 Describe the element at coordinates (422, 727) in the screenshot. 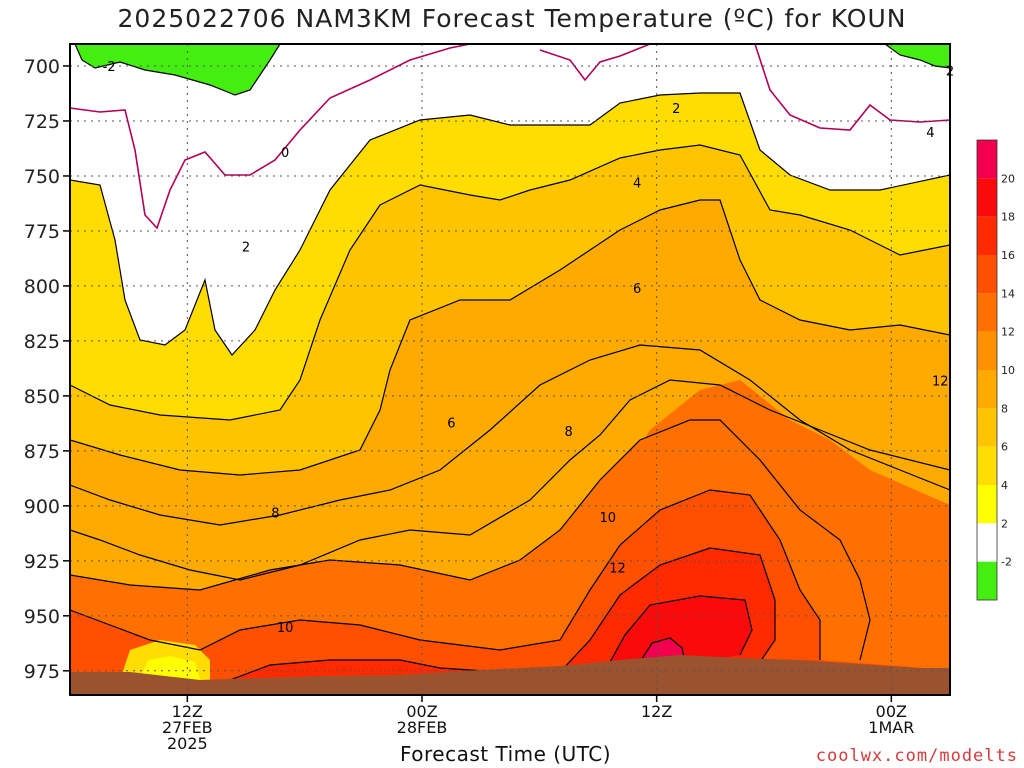

I see `x-tick-label: 28FEB` at that location.